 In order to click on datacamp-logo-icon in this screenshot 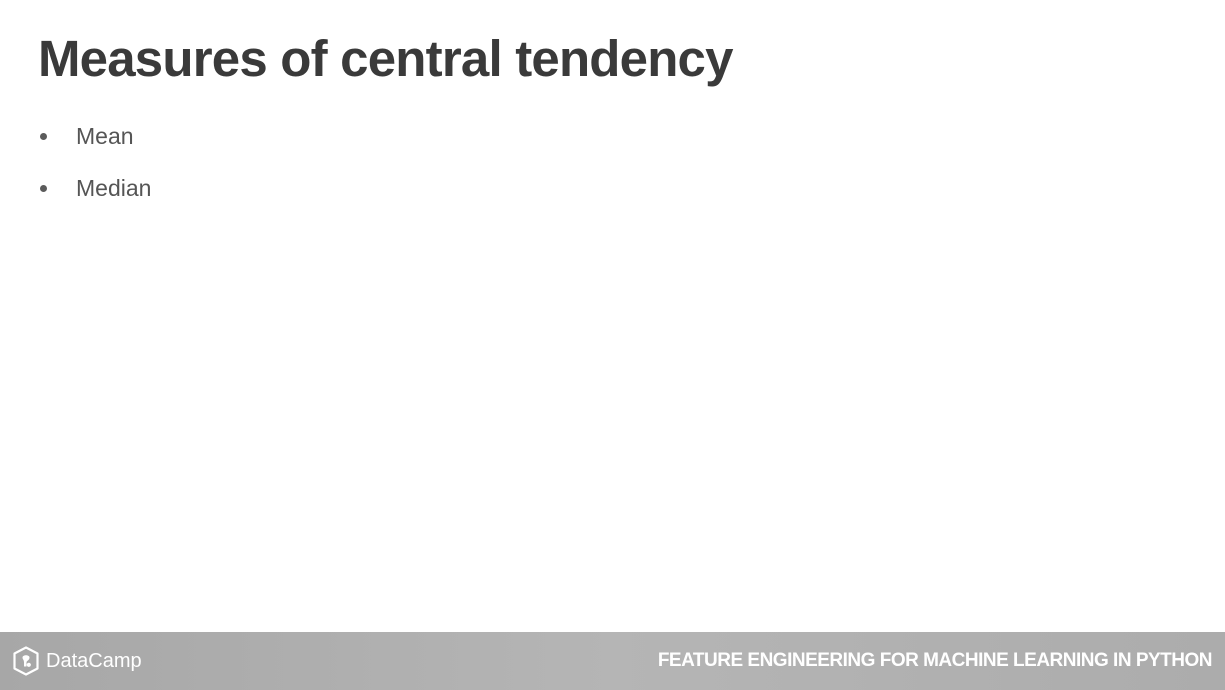, I will do `click(26, 661)`.